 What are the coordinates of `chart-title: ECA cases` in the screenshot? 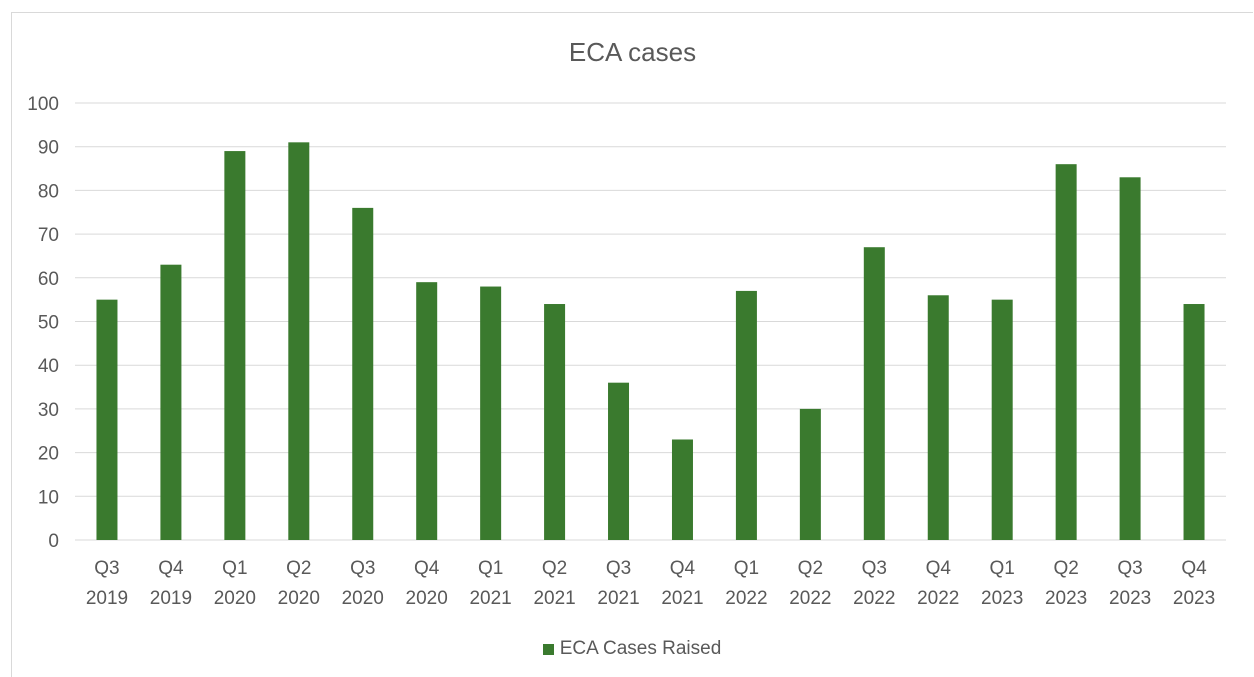 It's located at (632, 52).